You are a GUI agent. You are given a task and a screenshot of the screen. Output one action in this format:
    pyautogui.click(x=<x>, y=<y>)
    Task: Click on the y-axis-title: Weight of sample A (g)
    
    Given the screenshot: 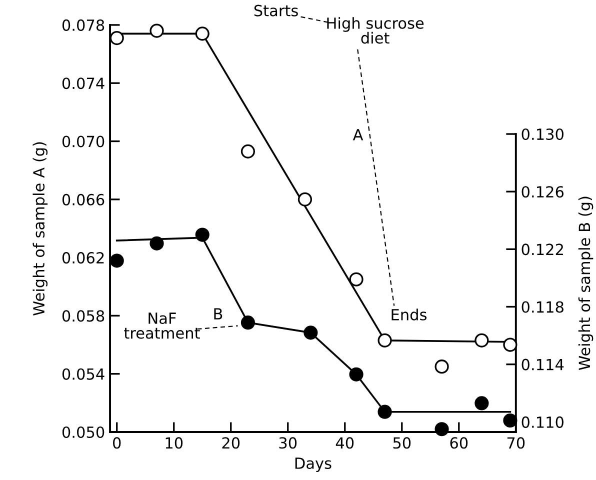 What is the action you would take?
    pyautogui.click(x=40, y=229)
    